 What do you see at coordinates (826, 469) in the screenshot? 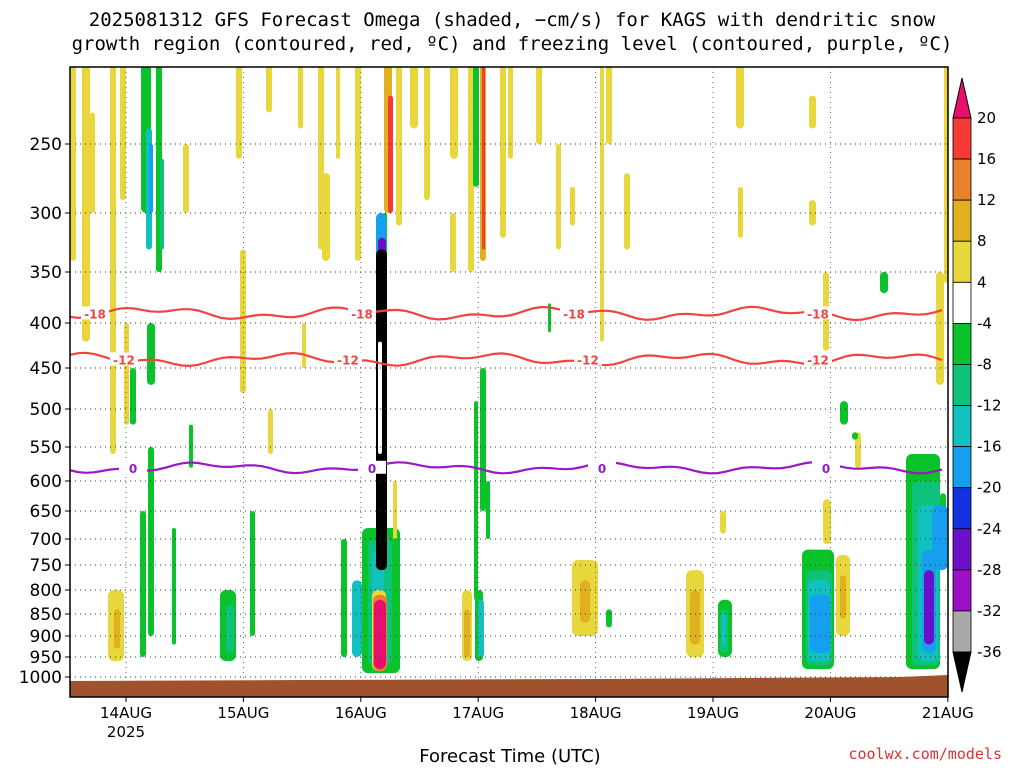
I see `contour-label-11: 0` at bounding box center [826, 469].